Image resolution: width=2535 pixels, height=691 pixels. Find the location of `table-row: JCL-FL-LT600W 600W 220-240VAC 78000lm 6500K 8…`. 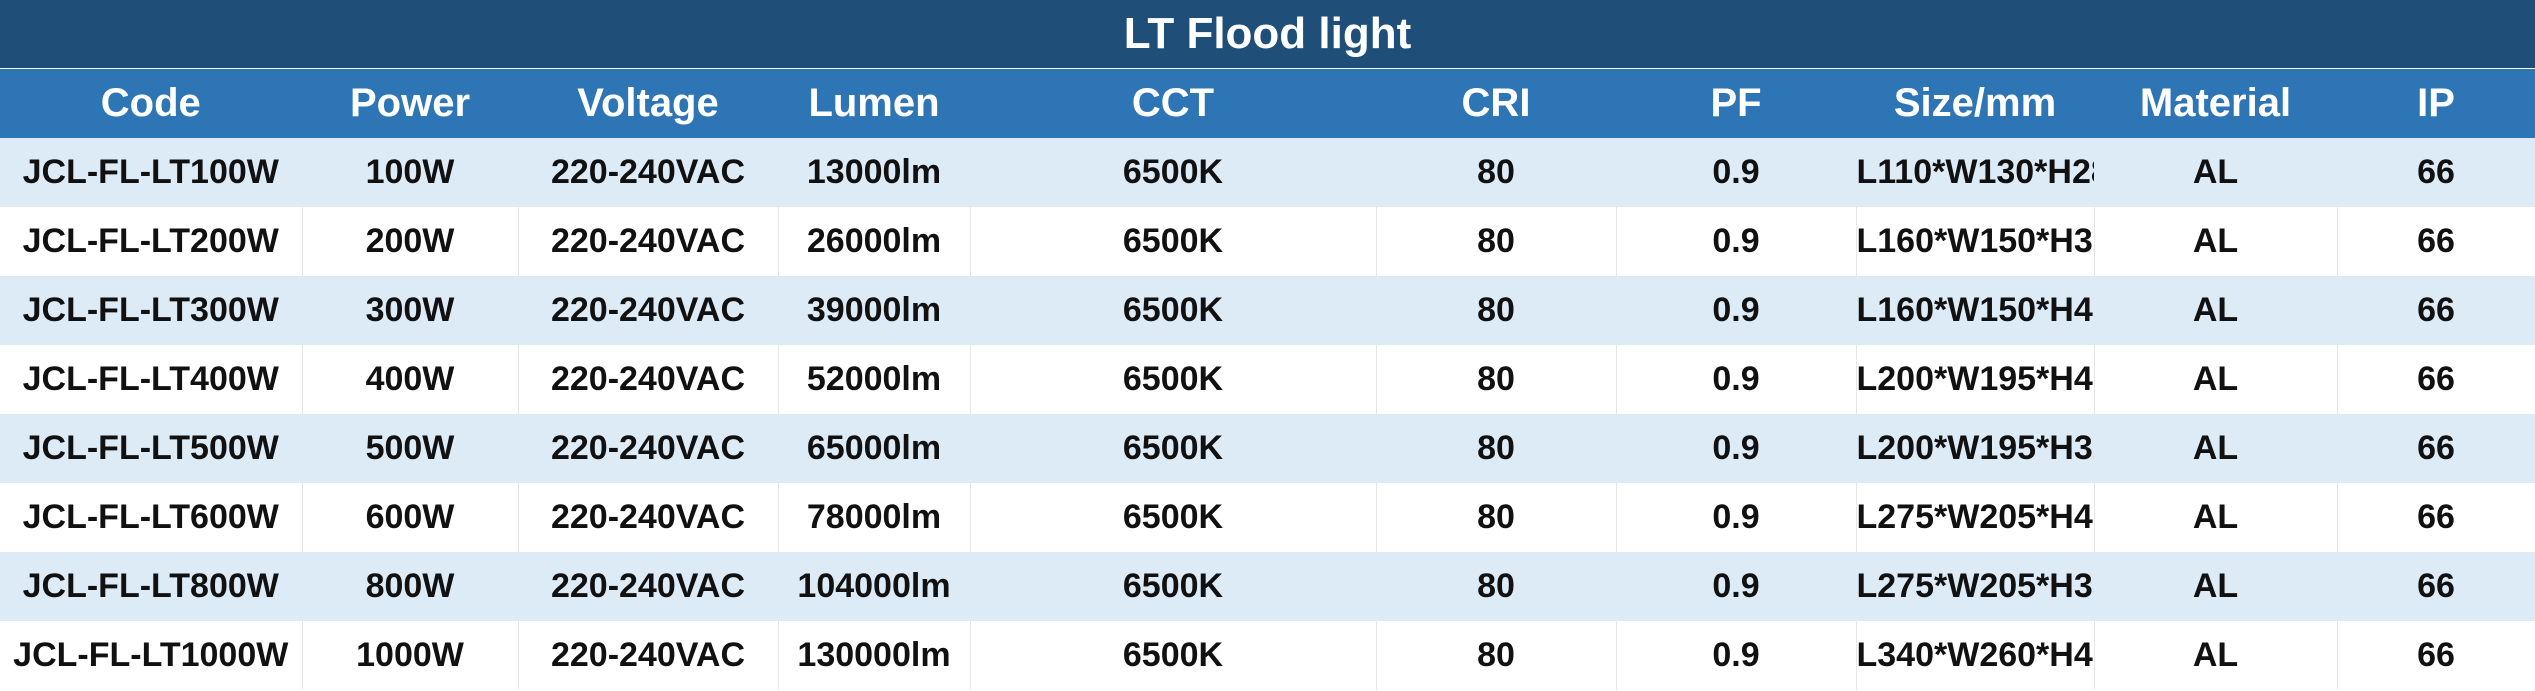

table-row: JCL-FL-LT600W 600W 220-240VAC 78000lm 6500K 8… is located at coordinates (1267, 517).